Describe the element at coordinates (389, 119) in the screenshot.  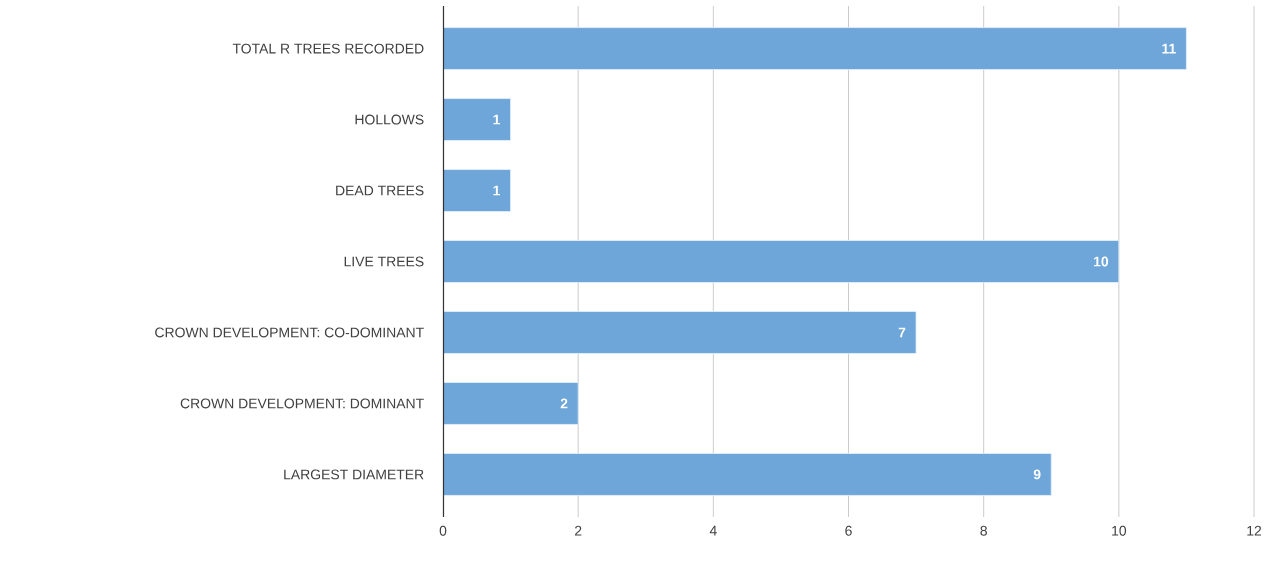
I see `y-tick-label: HOLLOWS` at that location.